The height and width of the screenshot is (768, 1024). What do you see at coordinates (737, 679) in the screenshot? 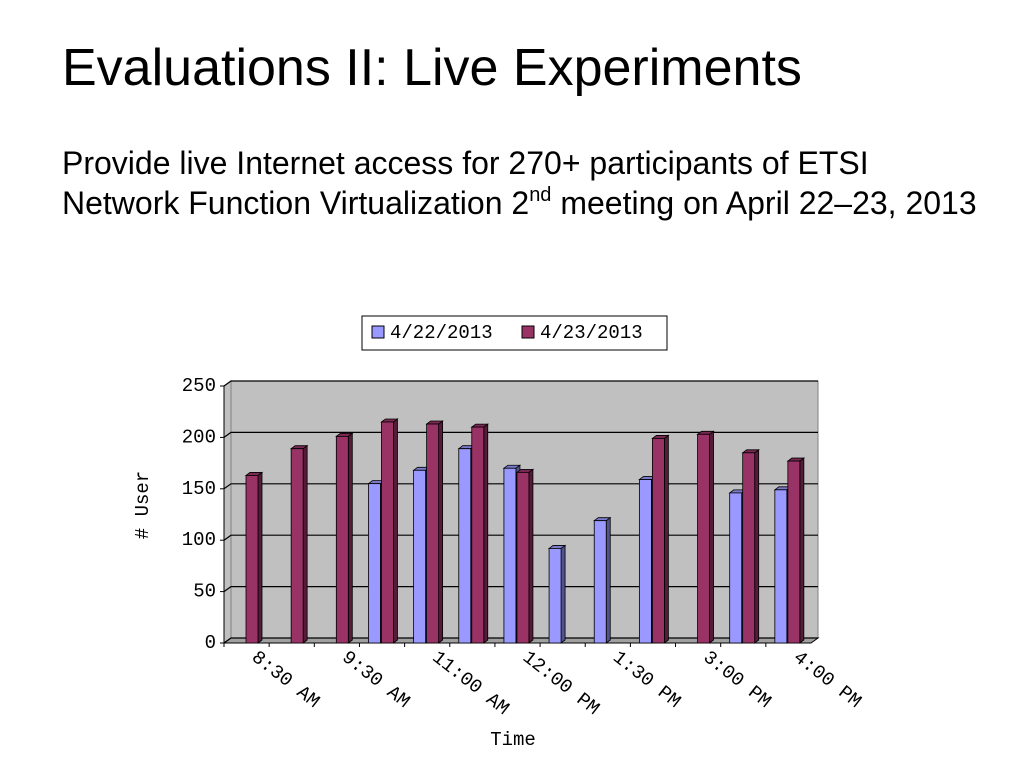
I see `x-tick-label: 3:00 PM` at bounding box center [737, 679].